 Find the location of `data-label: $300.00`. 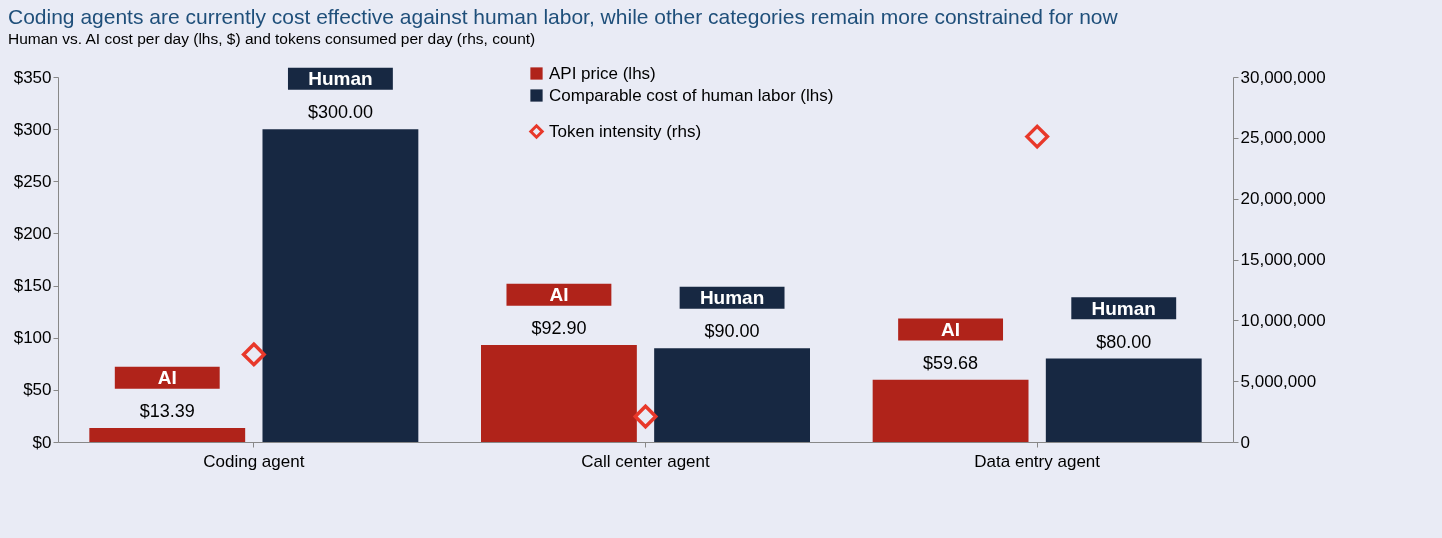

data-label: $300.00 is located at coordinates (340, 112).